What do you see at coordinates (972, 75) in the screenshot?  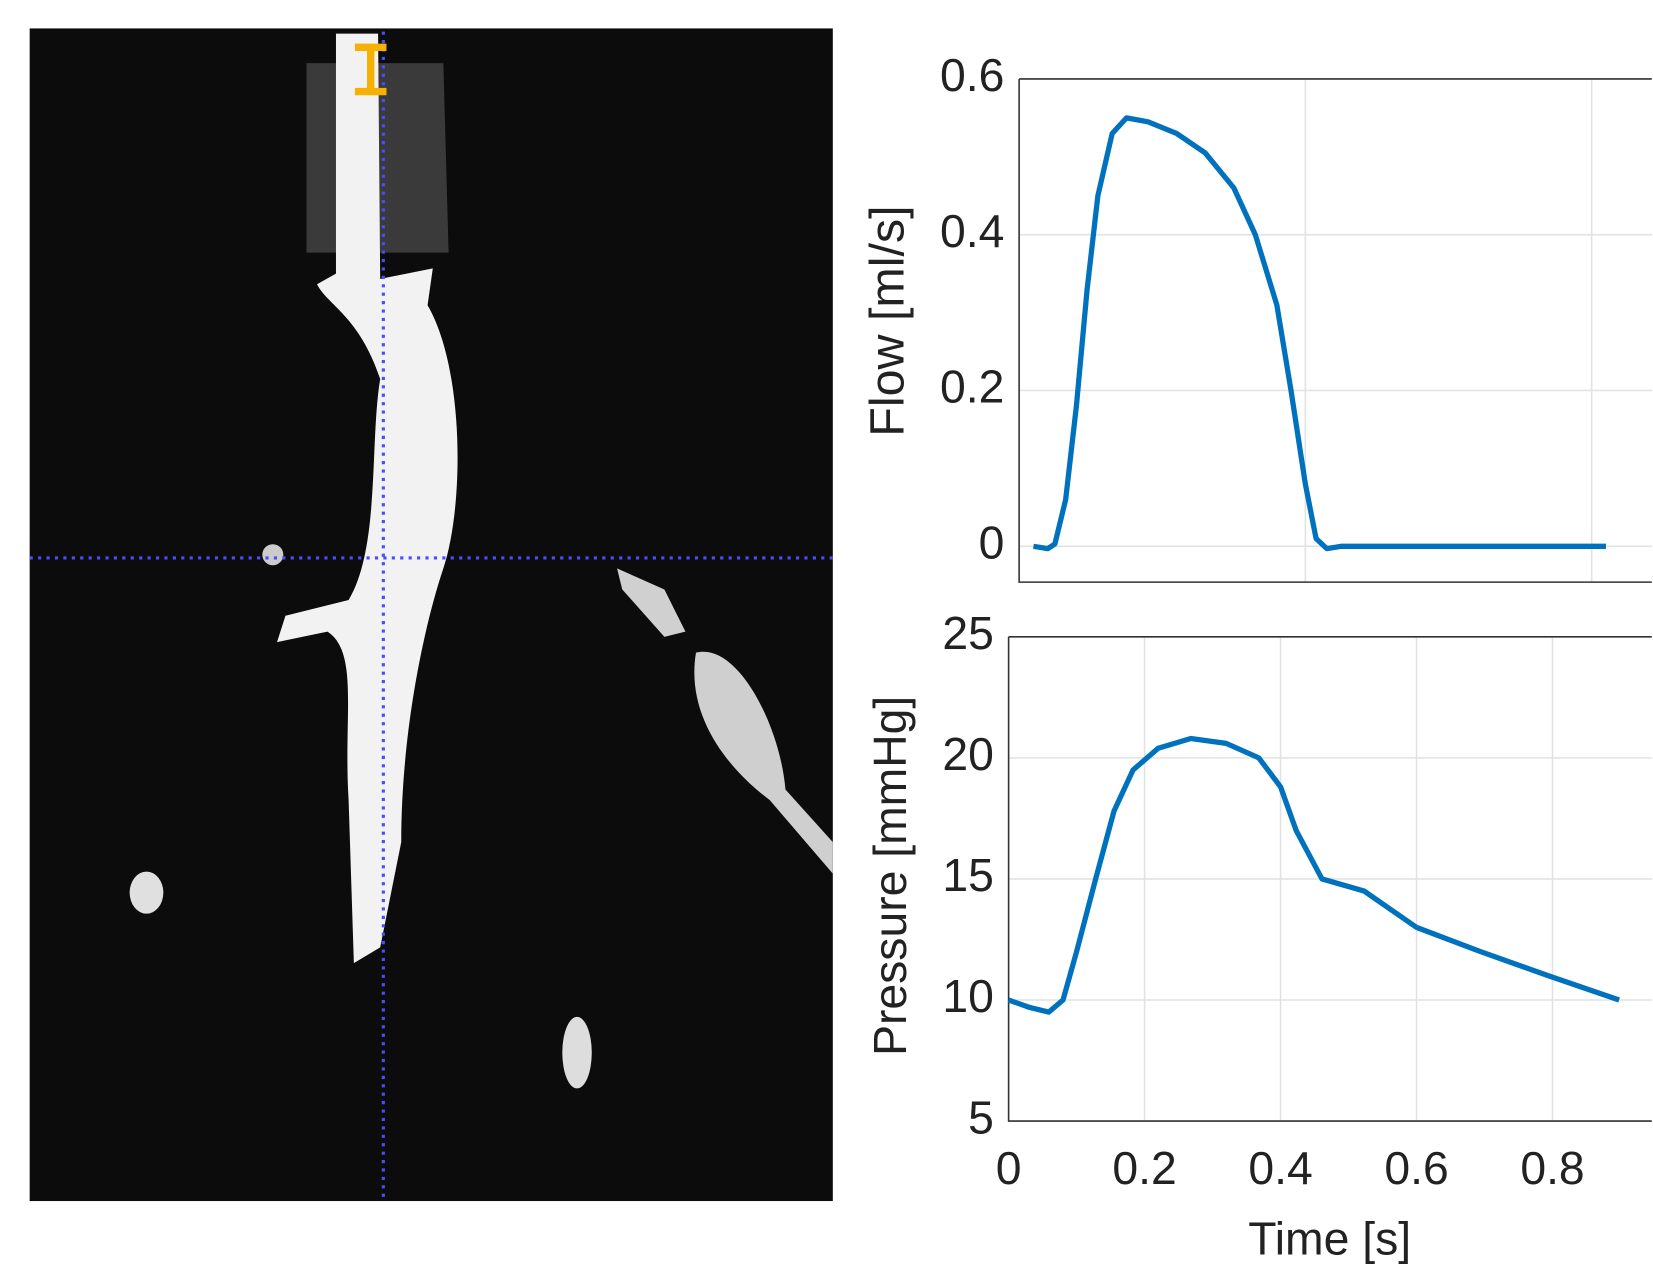 I see `y-tick-label: 0.6` at bounding box center [972, 75].